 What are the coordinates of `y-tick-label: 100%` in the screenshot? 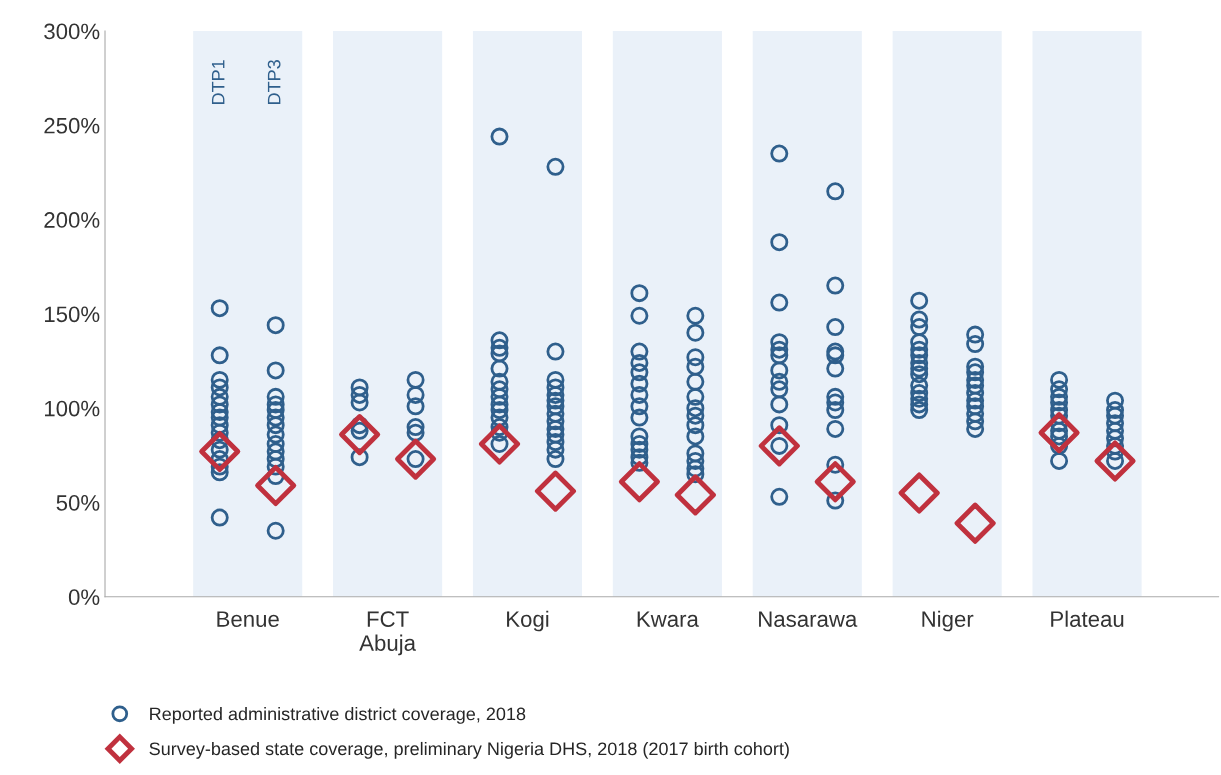 It's located at (72, 408).